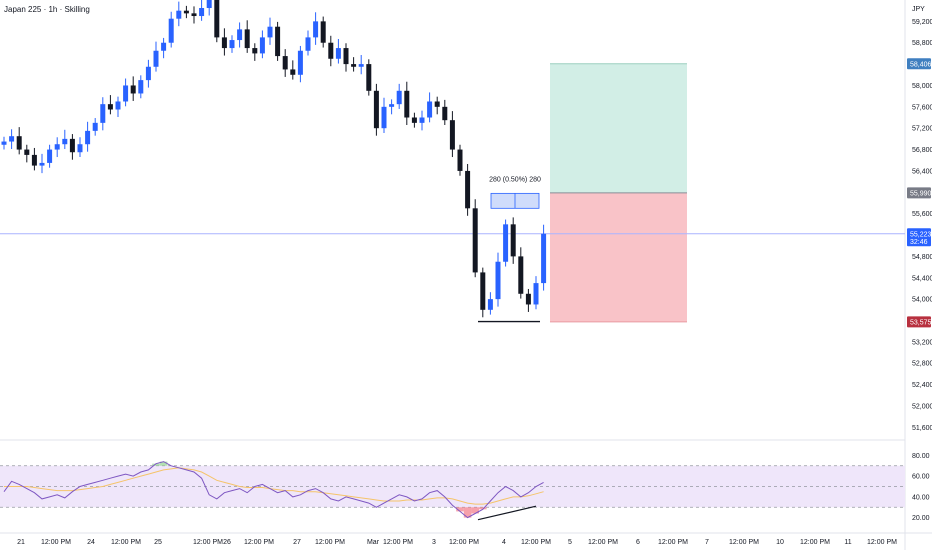  I want to click on rsi-tick-label: 60.00, so click(921, 477).